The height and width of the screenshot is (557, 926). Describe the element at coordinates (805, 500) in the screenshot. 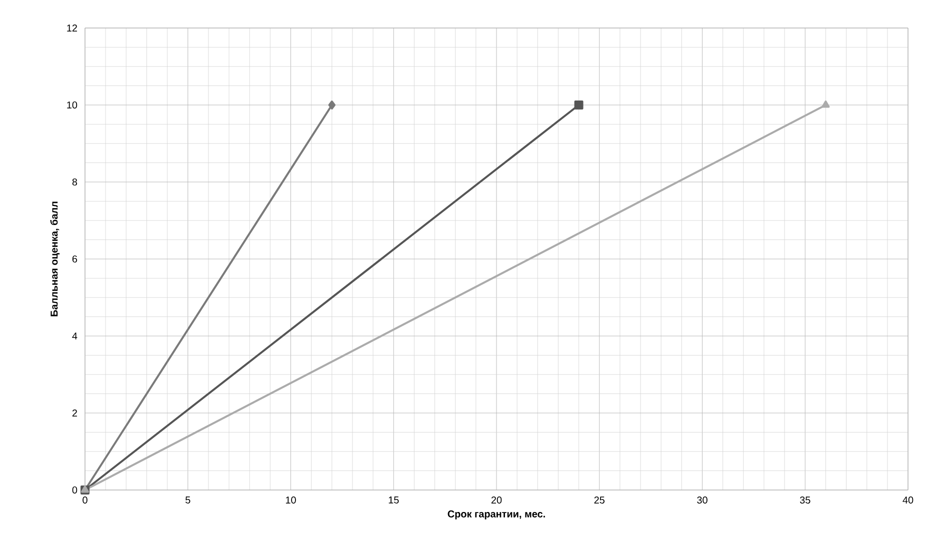

I see `x-tick-label: 35` at that location.